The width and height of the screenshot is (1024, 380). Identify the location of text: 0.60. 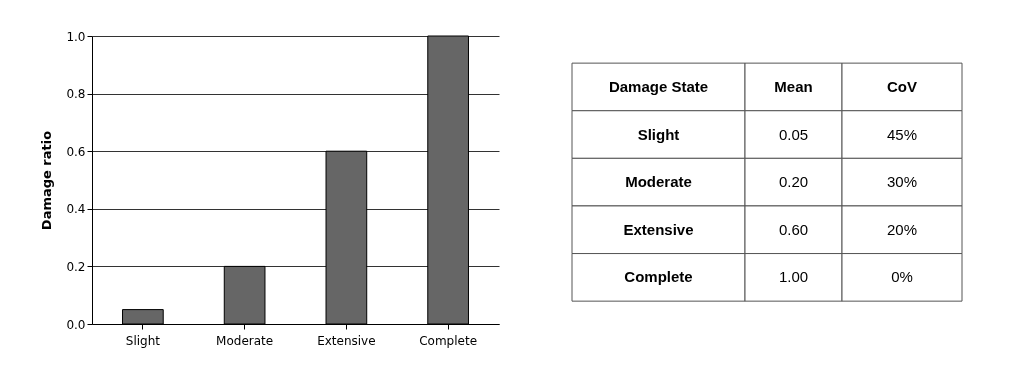
(793, 229).